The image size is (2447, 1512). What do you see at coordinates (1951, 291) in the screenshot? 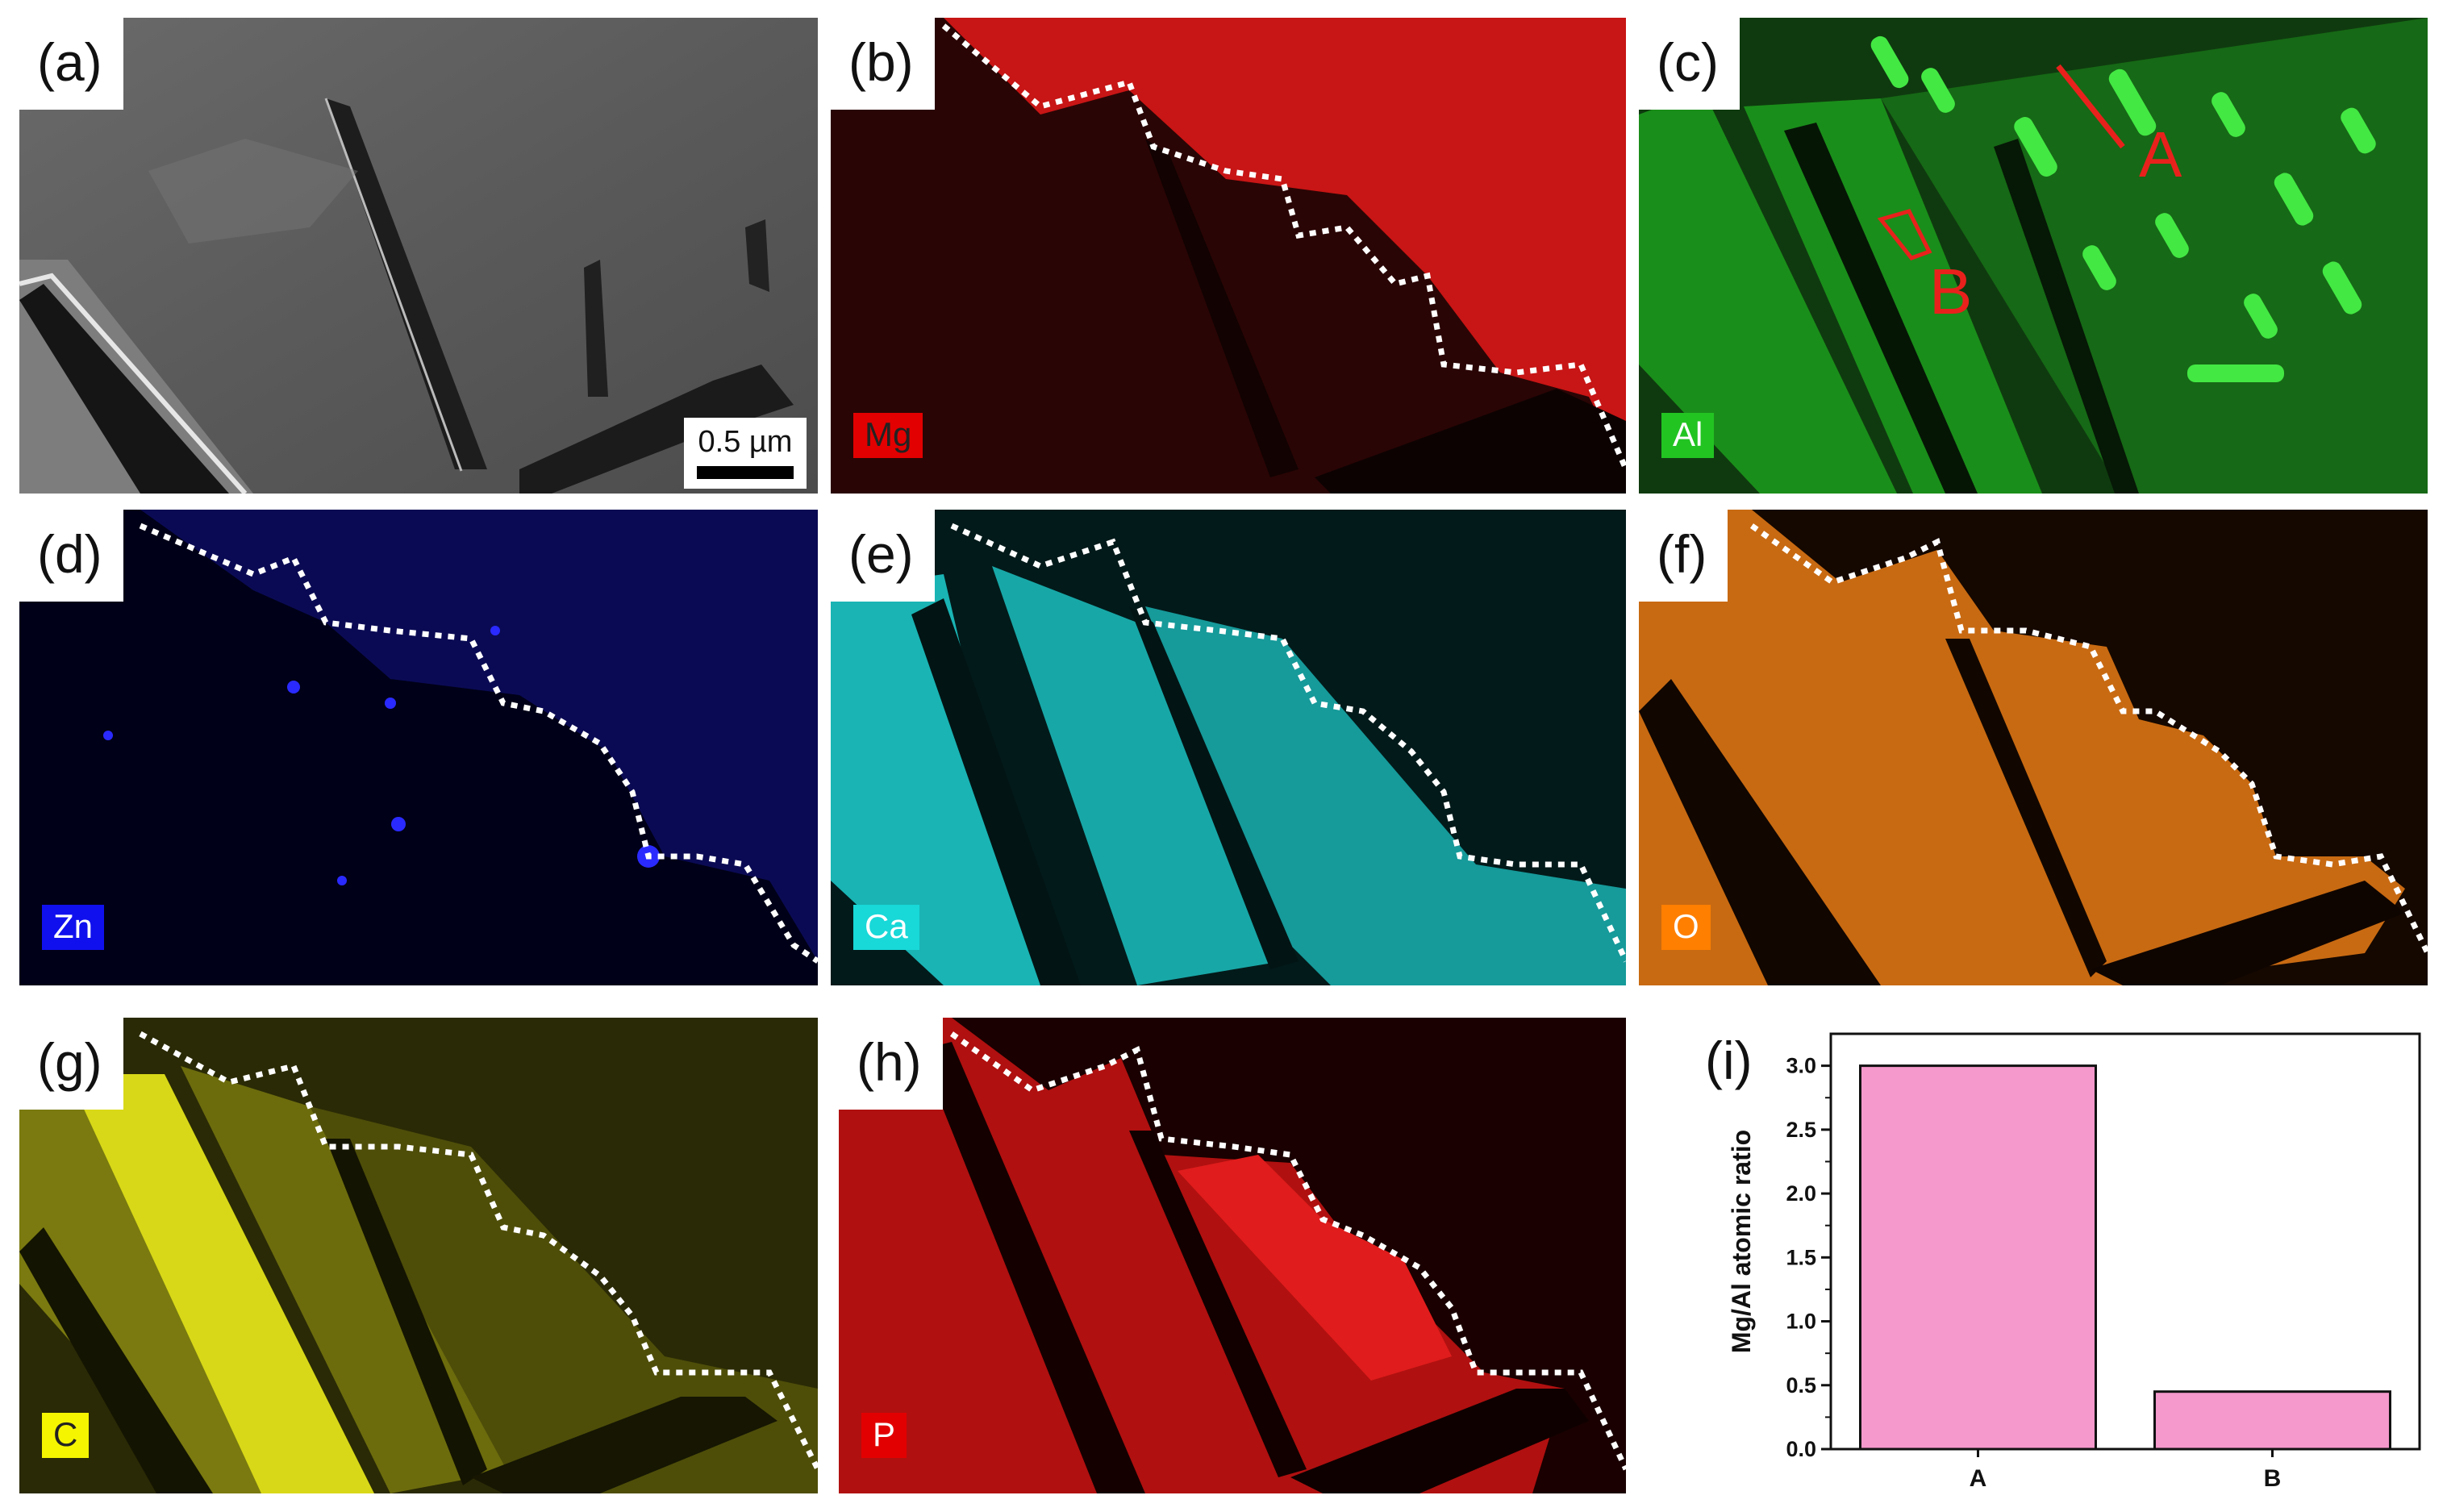
I see `marker-b-label: B` at bounding box center [1951, 291].